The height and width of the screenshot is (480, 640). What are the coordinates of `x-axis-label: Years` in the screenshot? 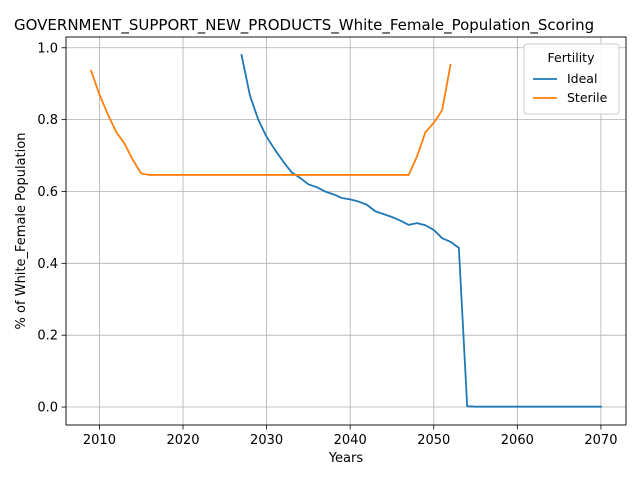 It's located at (346, 458).